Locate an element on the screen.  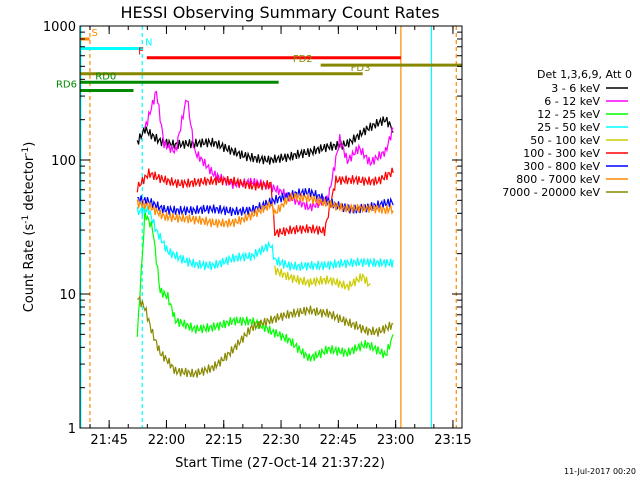
x-tick-label: 22:00 is located at coordinates (166, 440).